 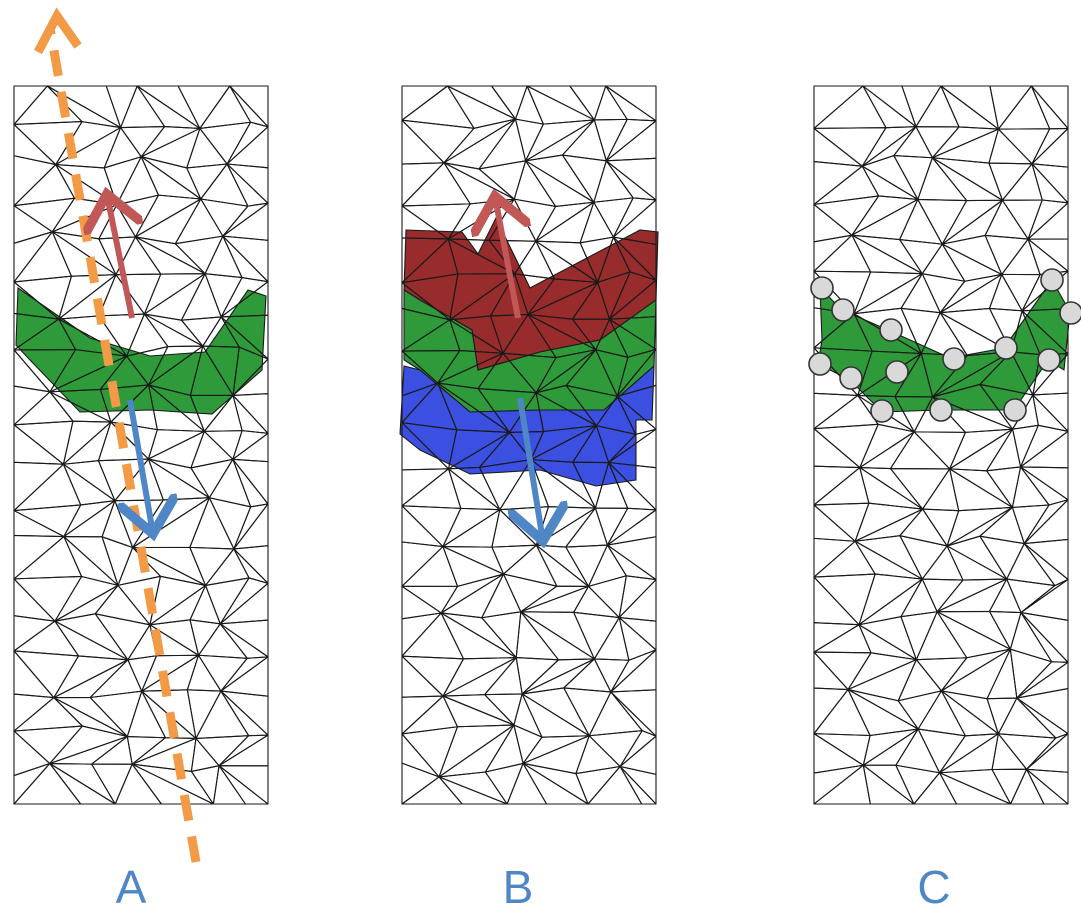 What do you see at coordinates (934, 887) in the screenshot?
I see `panel-label-c: C` at bounding box center [934, 887].